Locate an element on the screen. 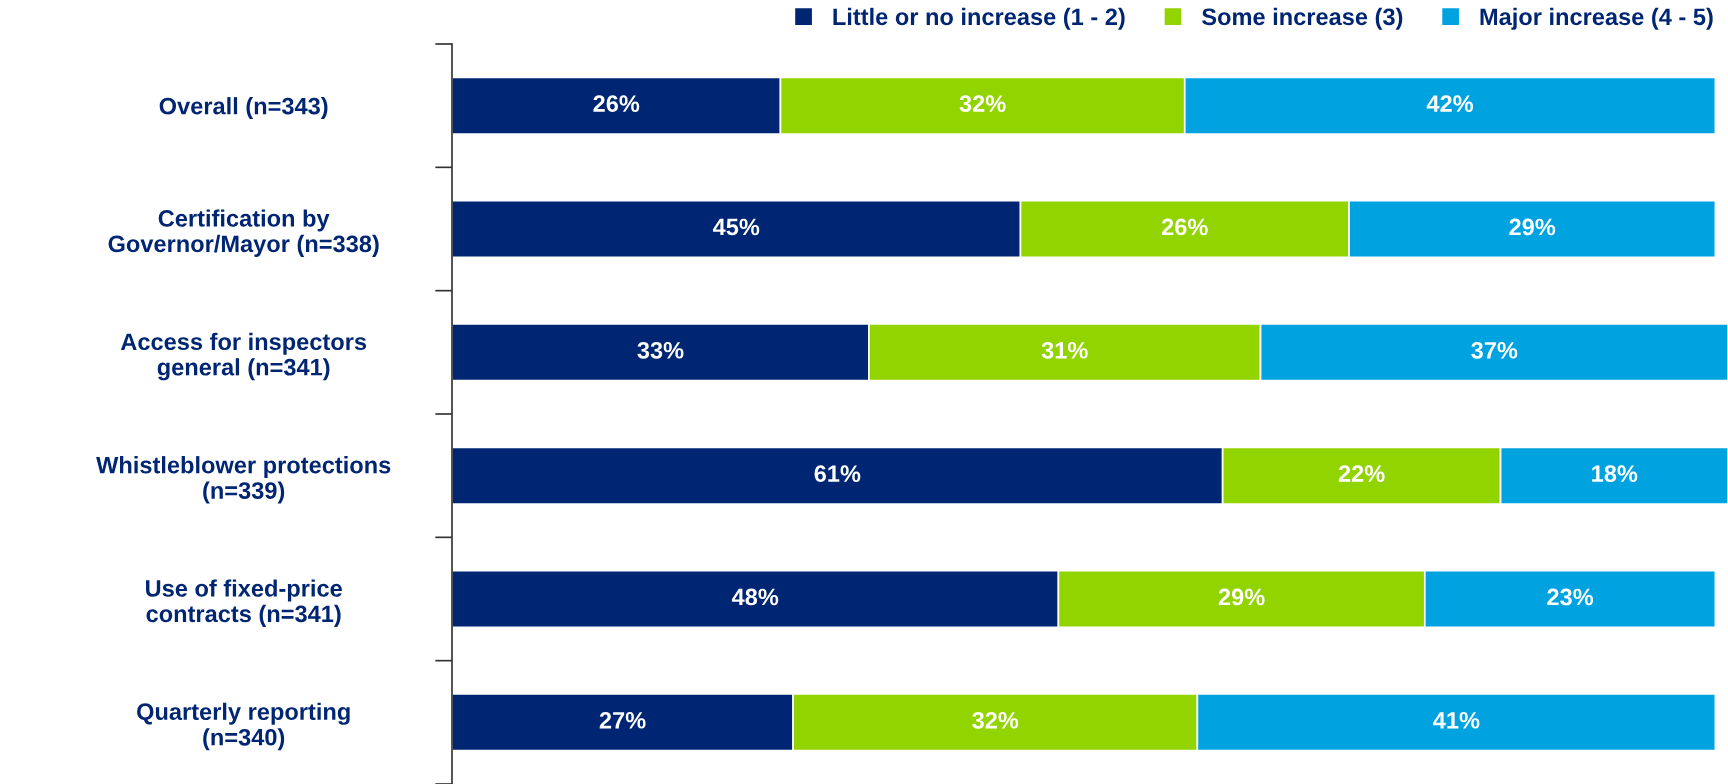 This screenshot has height=784, width=1728. data-label: 41% is located at coordinates (1456, 720).